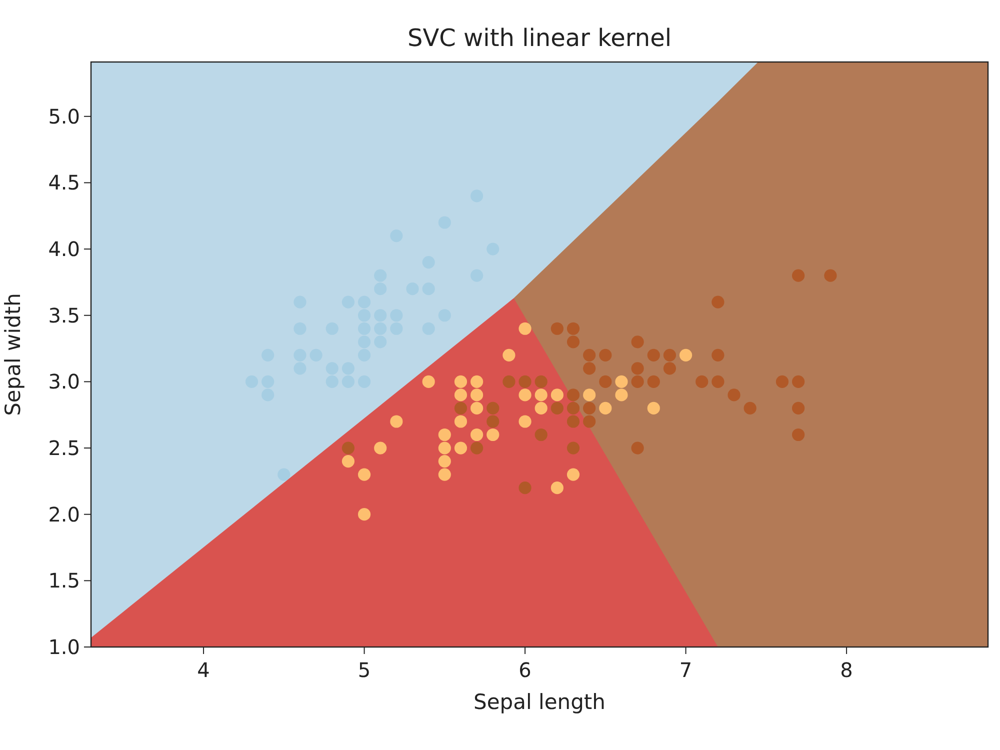  Describe the element at coordinates (846, 670) in the screenshot. I see `x-tick-label: 8` at that location.